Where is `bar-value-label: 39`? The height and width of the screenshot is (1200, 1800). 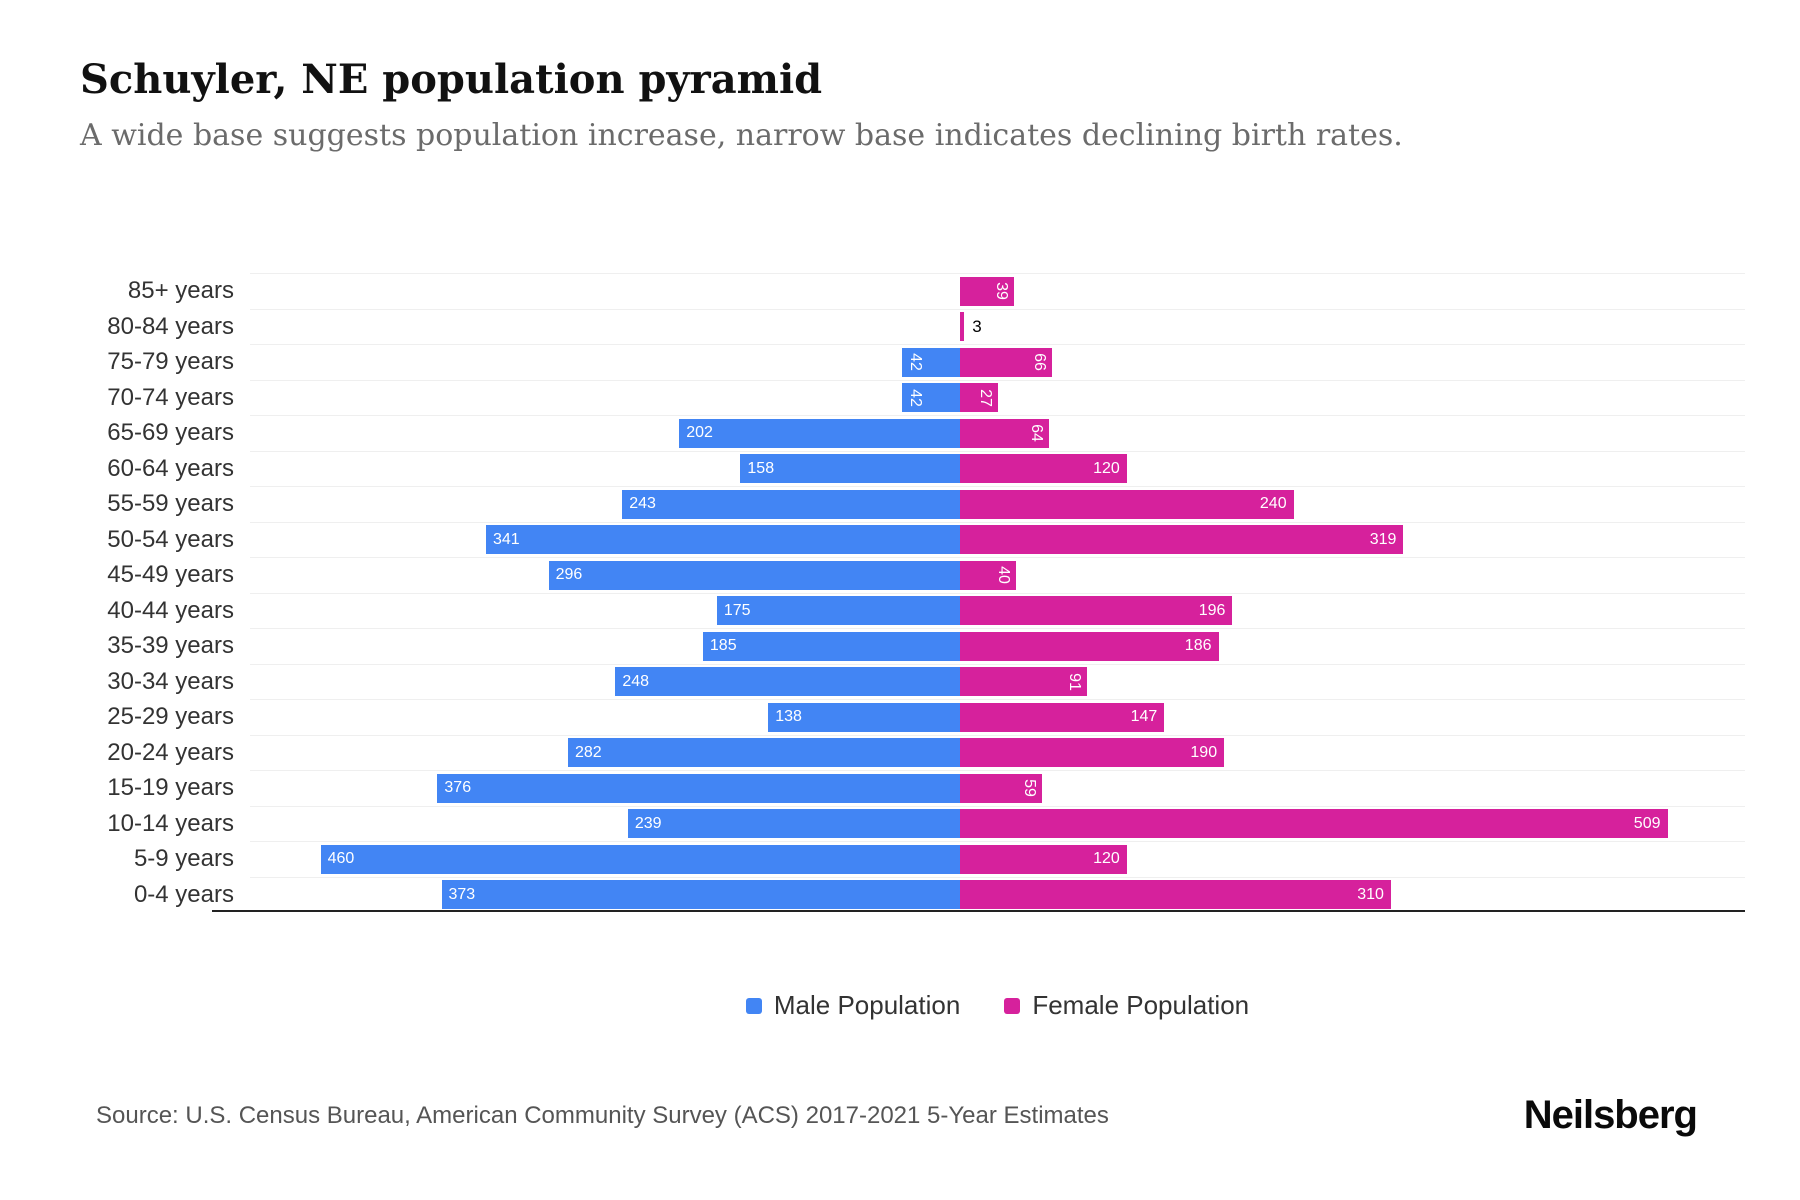 bar-value-label: 39 is located at coordinates (1002, 291).